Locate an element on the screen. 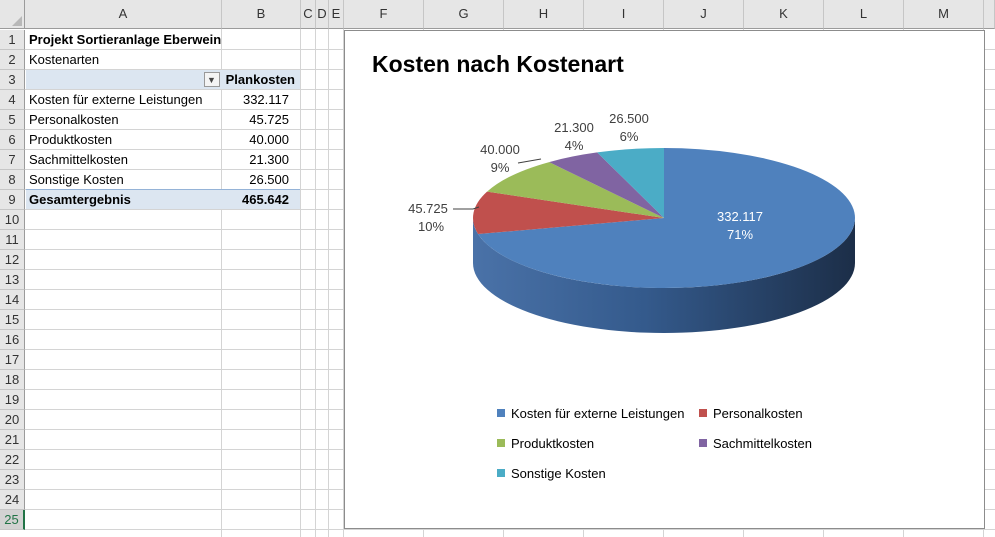 Image resolution: width=995 pixels, height=537 pixels. legend-label: Produktkosten is located at coordinates (553, 443).